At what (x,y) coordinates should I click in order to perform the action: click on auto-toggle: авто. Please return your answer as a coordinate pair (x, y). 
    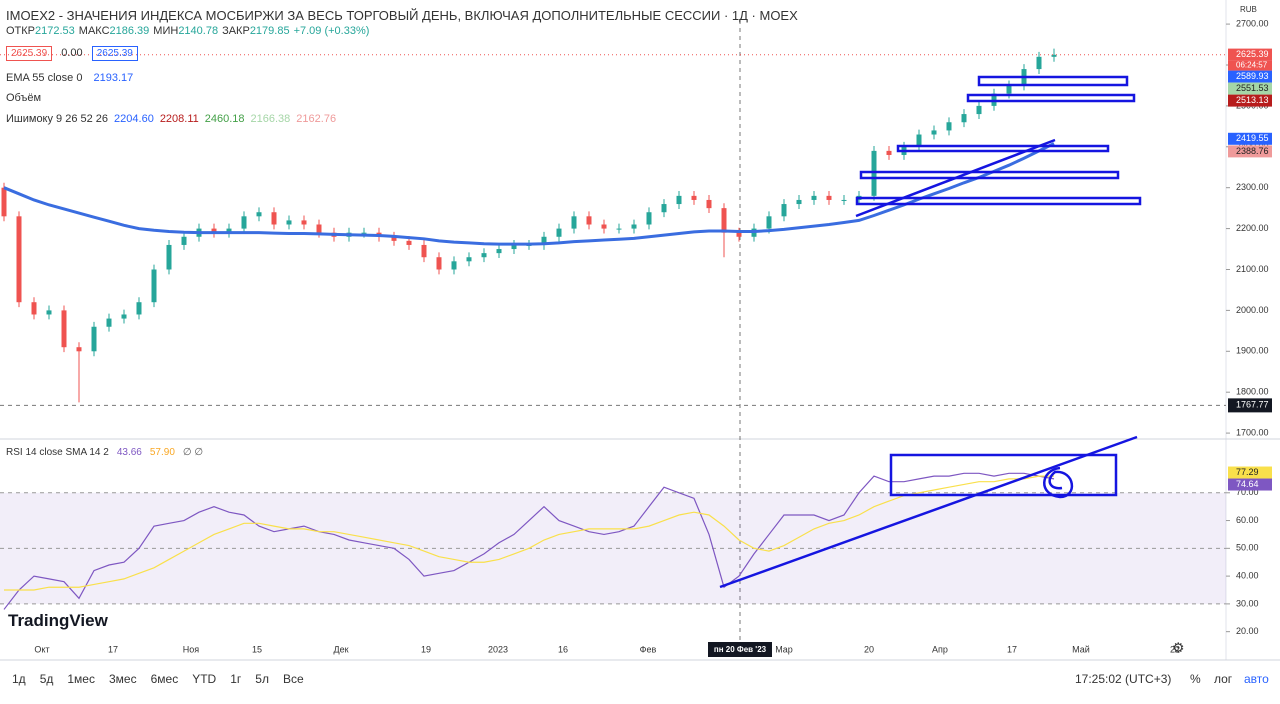
    Looking at the image, I should click on (1256, 679).